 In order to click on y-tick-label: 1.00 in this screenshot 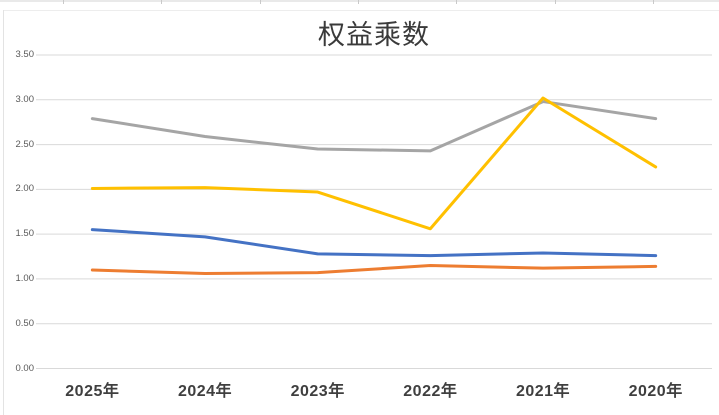, I will do `click(25, 278)`.